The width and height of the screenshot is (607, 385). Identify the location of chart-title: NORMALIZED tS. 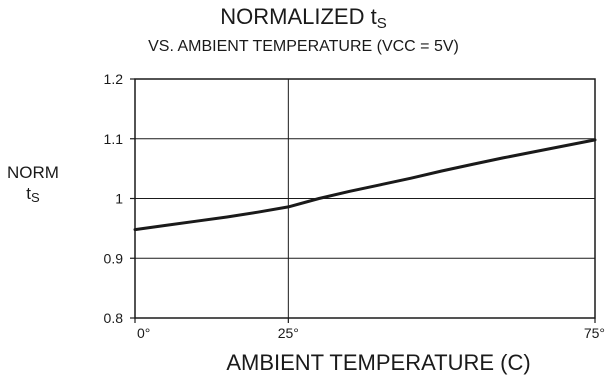
(303, 18).